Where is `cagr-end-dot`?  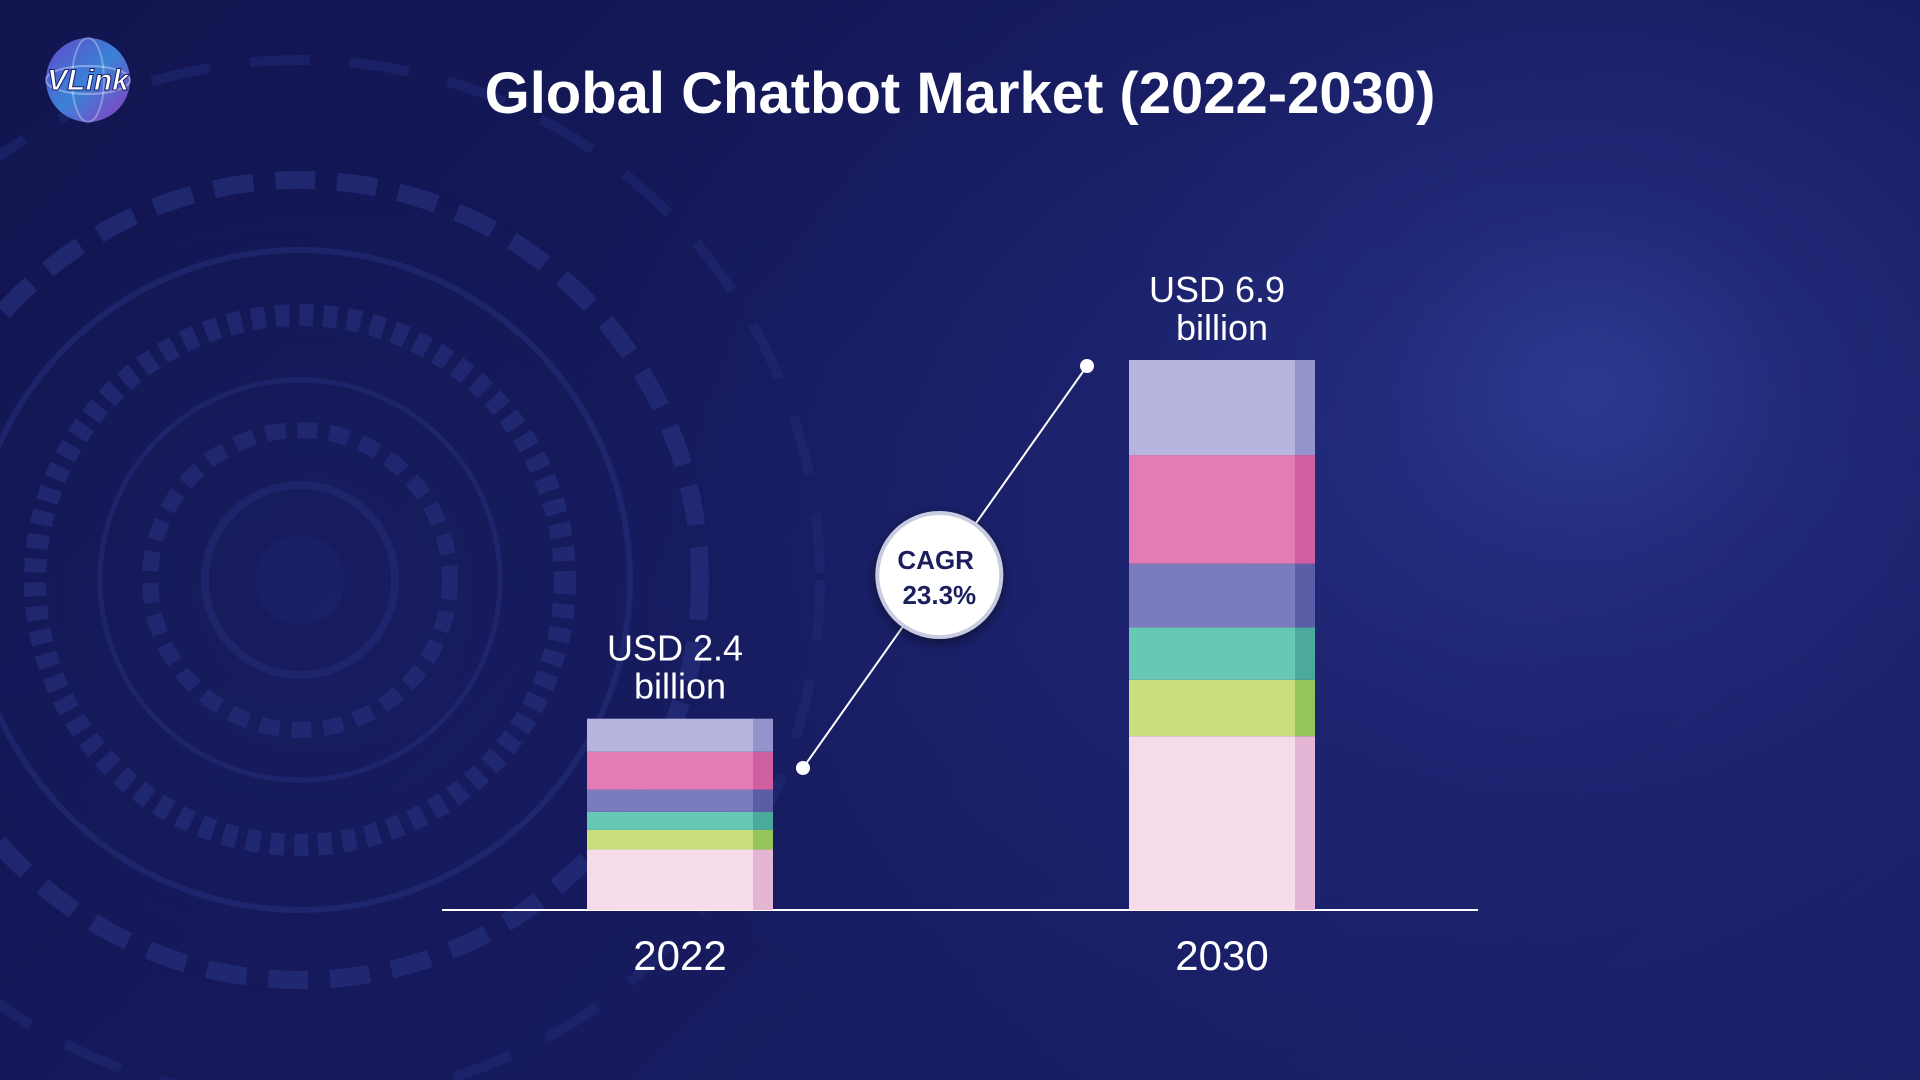 cagr-end-dot is located at coordinates (1087, 366).